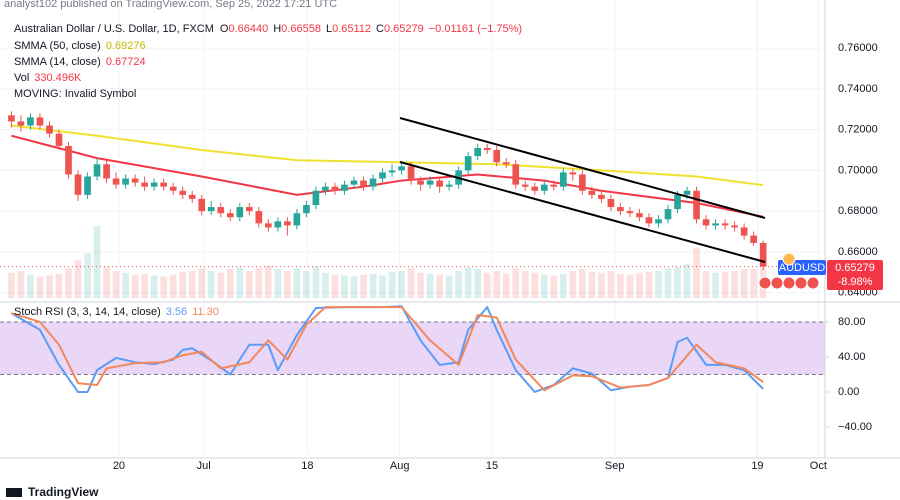 The height and width of the screenshot is (500, 900). Describe the element at coordinates (21, 78) in the screenshot. I see `vol-label: Vol` at that location.